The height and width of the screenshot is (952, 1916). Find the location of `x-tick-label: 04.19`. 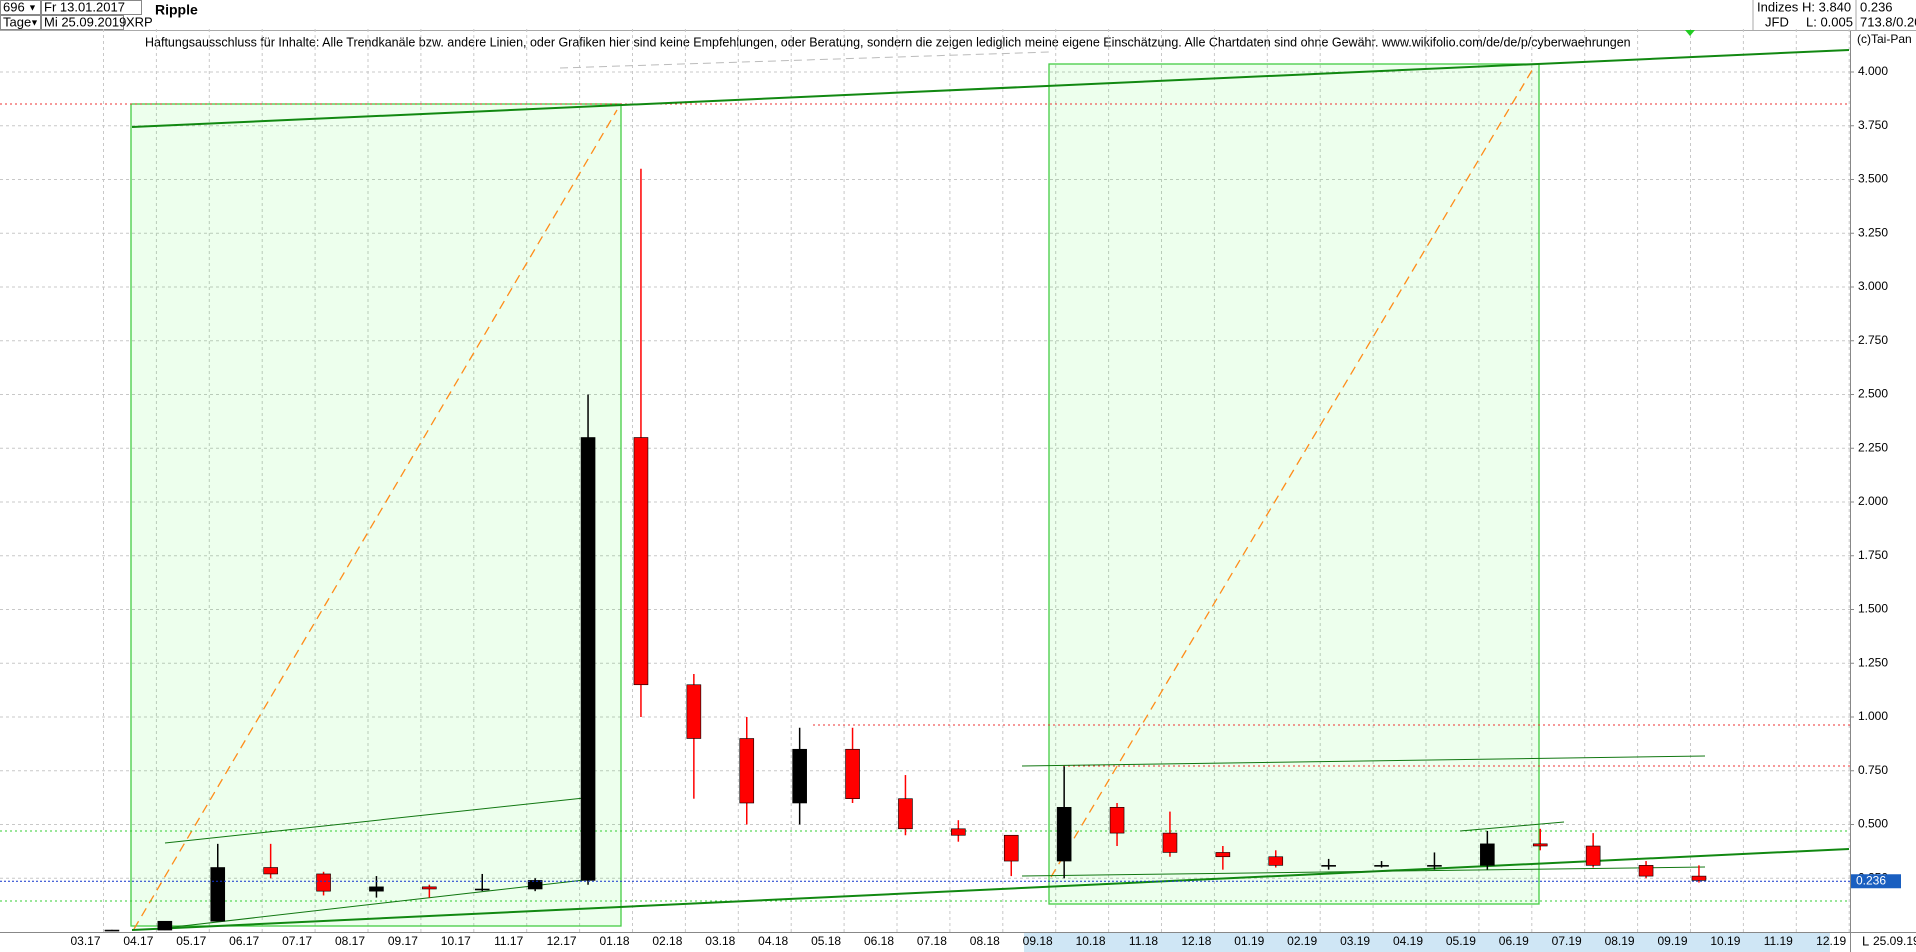

x-tick-label: 04.19 is located at coordinates (1408, 941).